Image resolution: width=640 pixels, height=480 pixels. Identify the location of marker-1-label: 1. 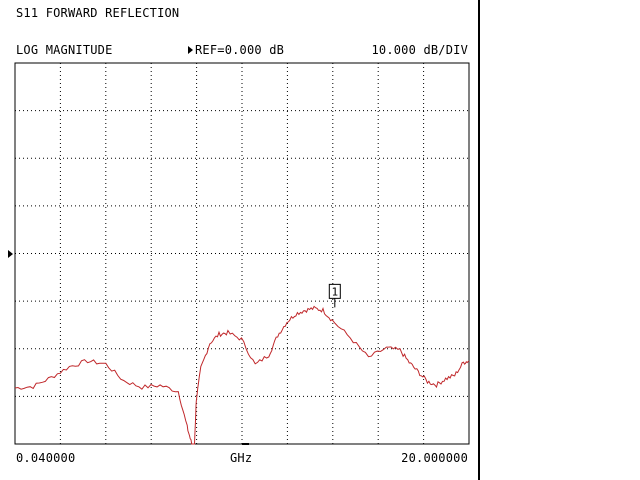
(334, 291).